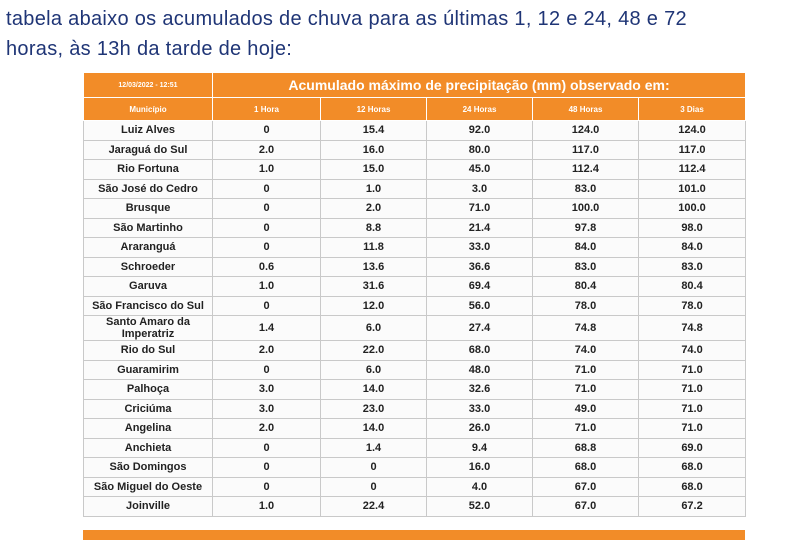 Image resolution: width=800 pixels, height=540 pixels. Describe the element at coordinates (585, 350) in the screenshot. I see `rain-value: 74.0` at that location.